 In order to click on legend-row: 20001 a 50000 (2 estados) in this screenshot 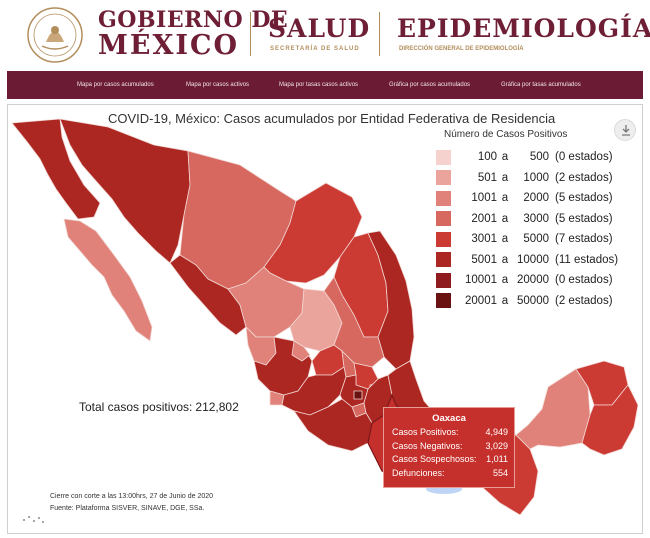, I will do `click(536, 301)`.